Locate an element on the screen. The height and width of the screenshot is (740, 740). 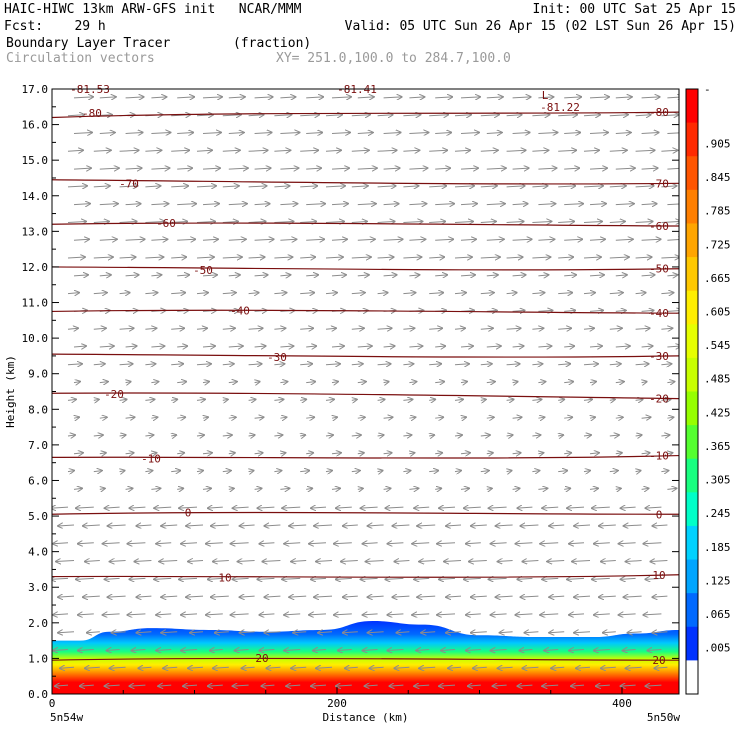
header-line2-left: Fcst: 29 h is located at coordinates (55, 26).